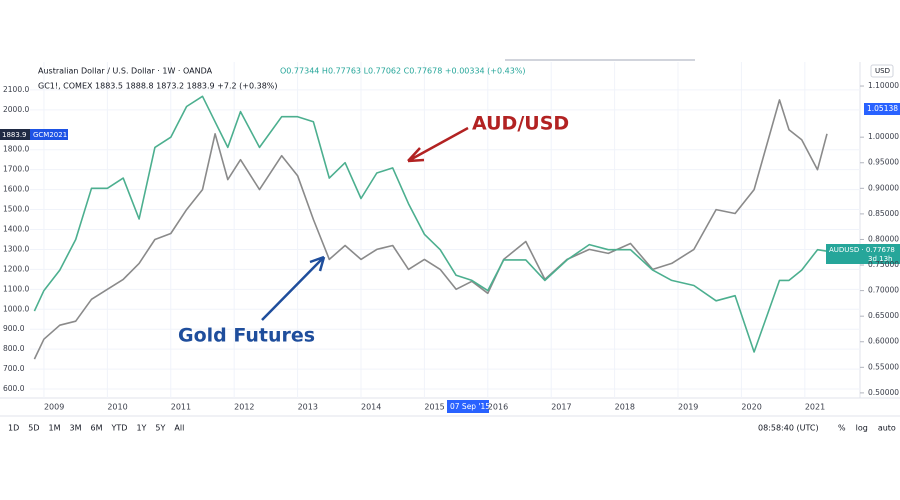 Image resolution: width=900 pixels, height=500 pixels. Describe the element at coordinates (862, 250) in the screenshot. I see `right-symbol: AUDUSD · 0.77678` at that location.